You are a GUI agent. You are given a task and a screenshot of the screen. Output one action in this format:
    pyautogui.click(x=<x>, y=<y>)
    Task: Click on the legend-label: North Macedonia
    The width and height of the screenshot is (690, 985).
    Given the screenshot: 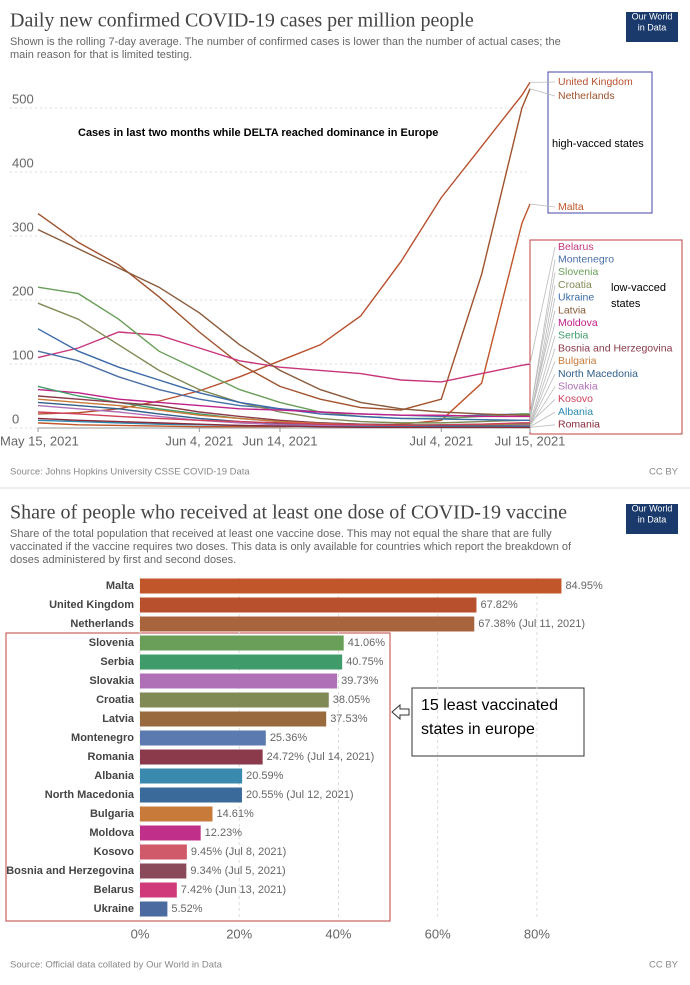 What is the action you would take?
    pyautogui.click(x=598, y=374)
    